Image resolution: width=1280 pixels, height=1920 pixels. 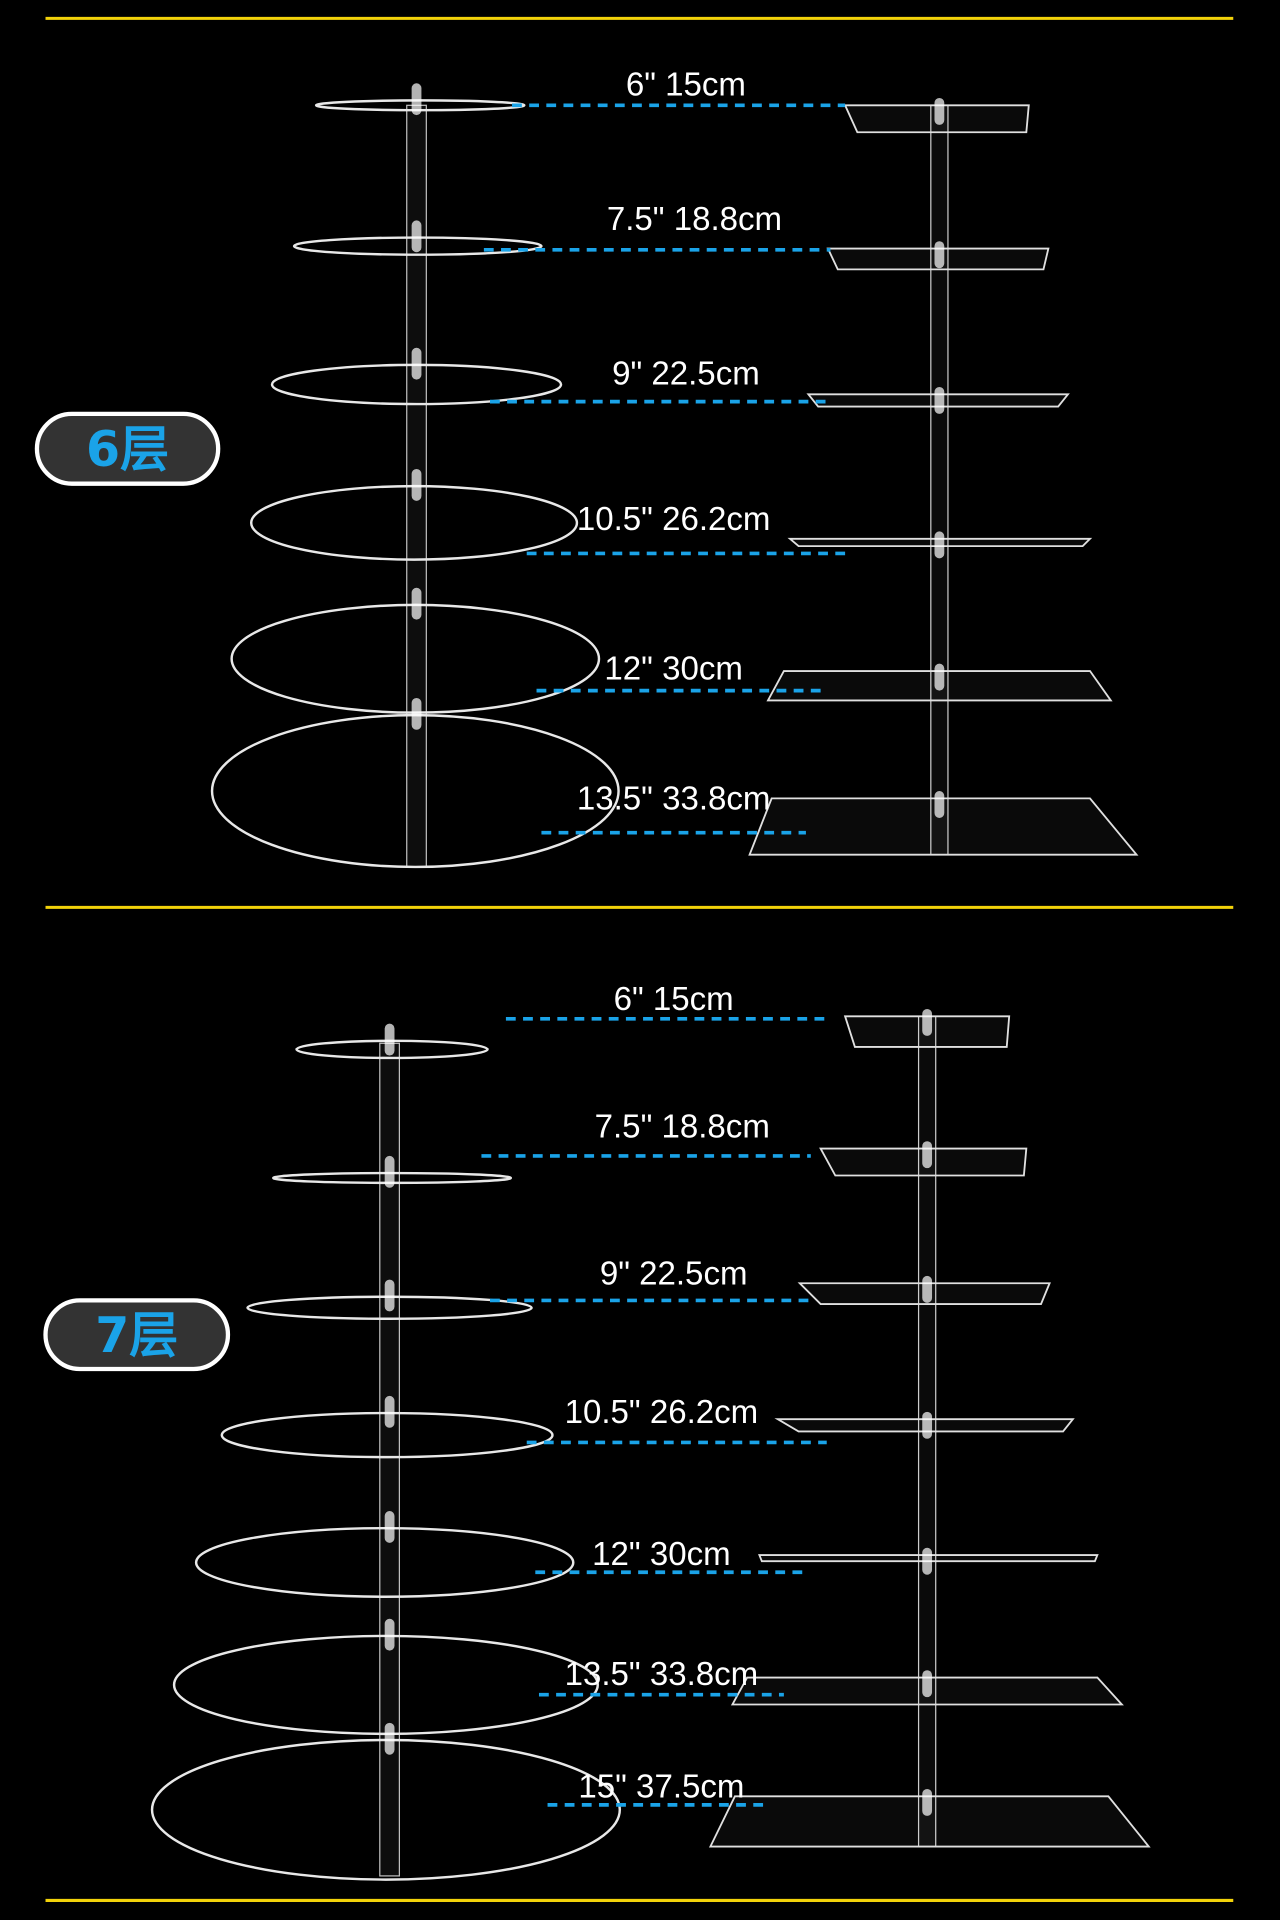 I want to click on tier-count-label: 7层, so click(x=136, y=1335).